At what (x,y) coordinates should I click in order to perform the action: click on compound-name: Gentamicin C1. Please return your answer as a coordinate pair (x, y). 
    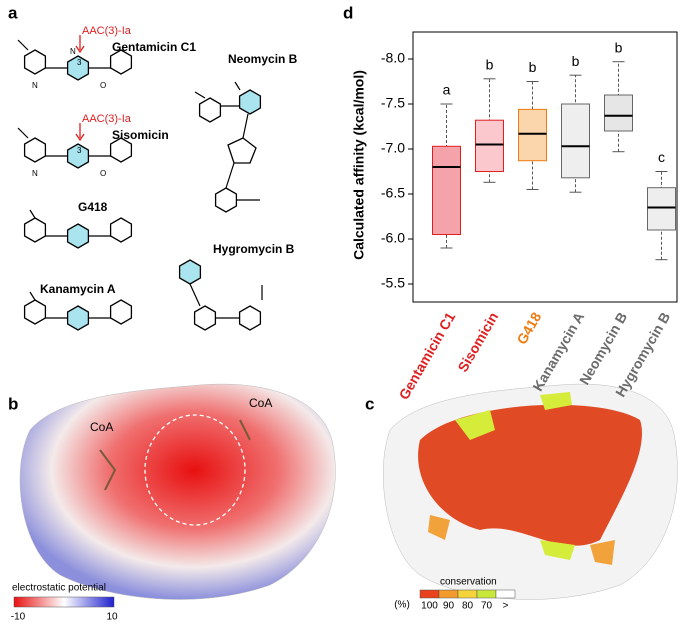
    Looking at the image, I should click on (154, 47).